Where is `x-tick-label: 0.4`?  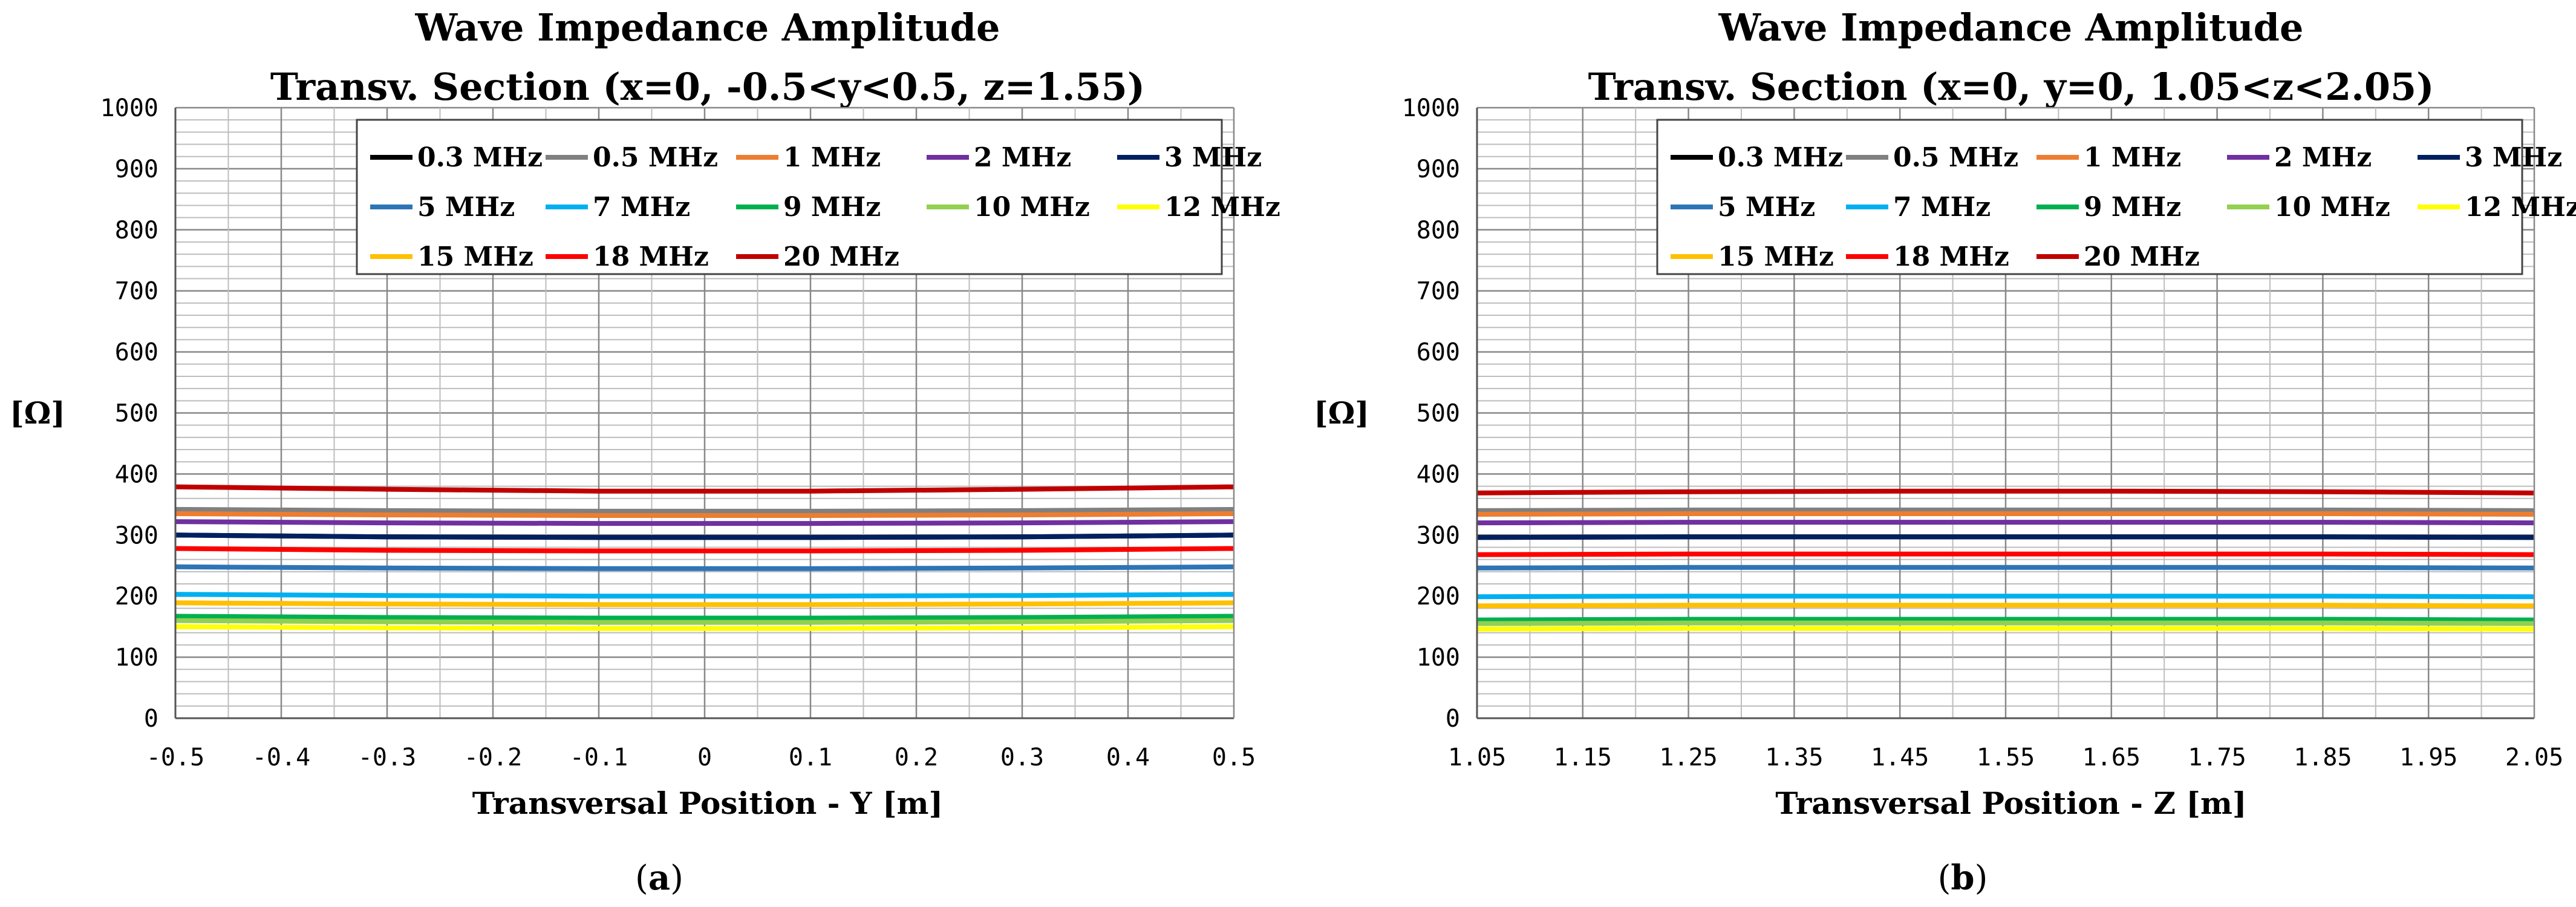 x-tick-label: 0.4 is located at coordinates (1128, 757).